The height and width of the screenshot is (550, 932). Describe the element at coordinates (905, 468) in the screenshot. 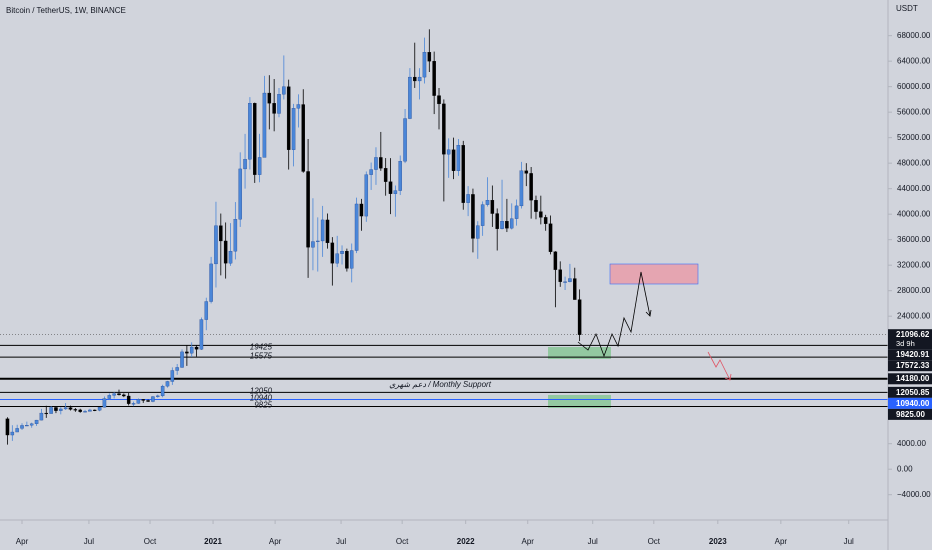

I see `y-tick-label: 0.00` at that location.